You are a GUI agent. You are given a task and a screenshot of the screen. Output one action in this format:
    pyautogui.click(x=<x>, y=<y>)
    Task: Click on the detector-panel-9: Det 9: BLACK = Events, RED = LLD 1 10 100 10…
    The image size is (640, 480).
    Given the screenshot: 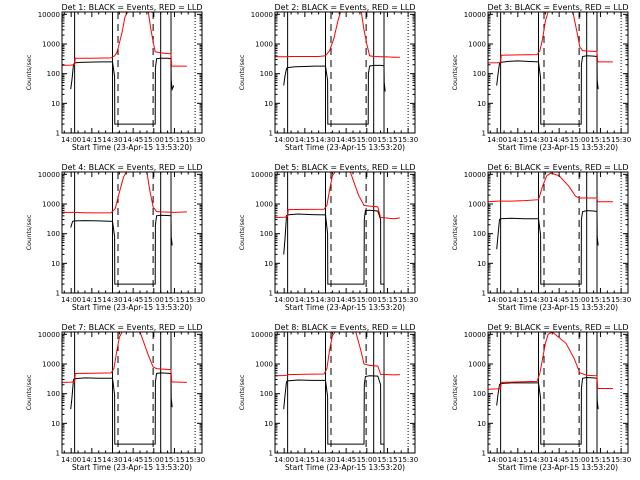 What is the action you would take?
    pyautogui.click(x=541, y=397)
    